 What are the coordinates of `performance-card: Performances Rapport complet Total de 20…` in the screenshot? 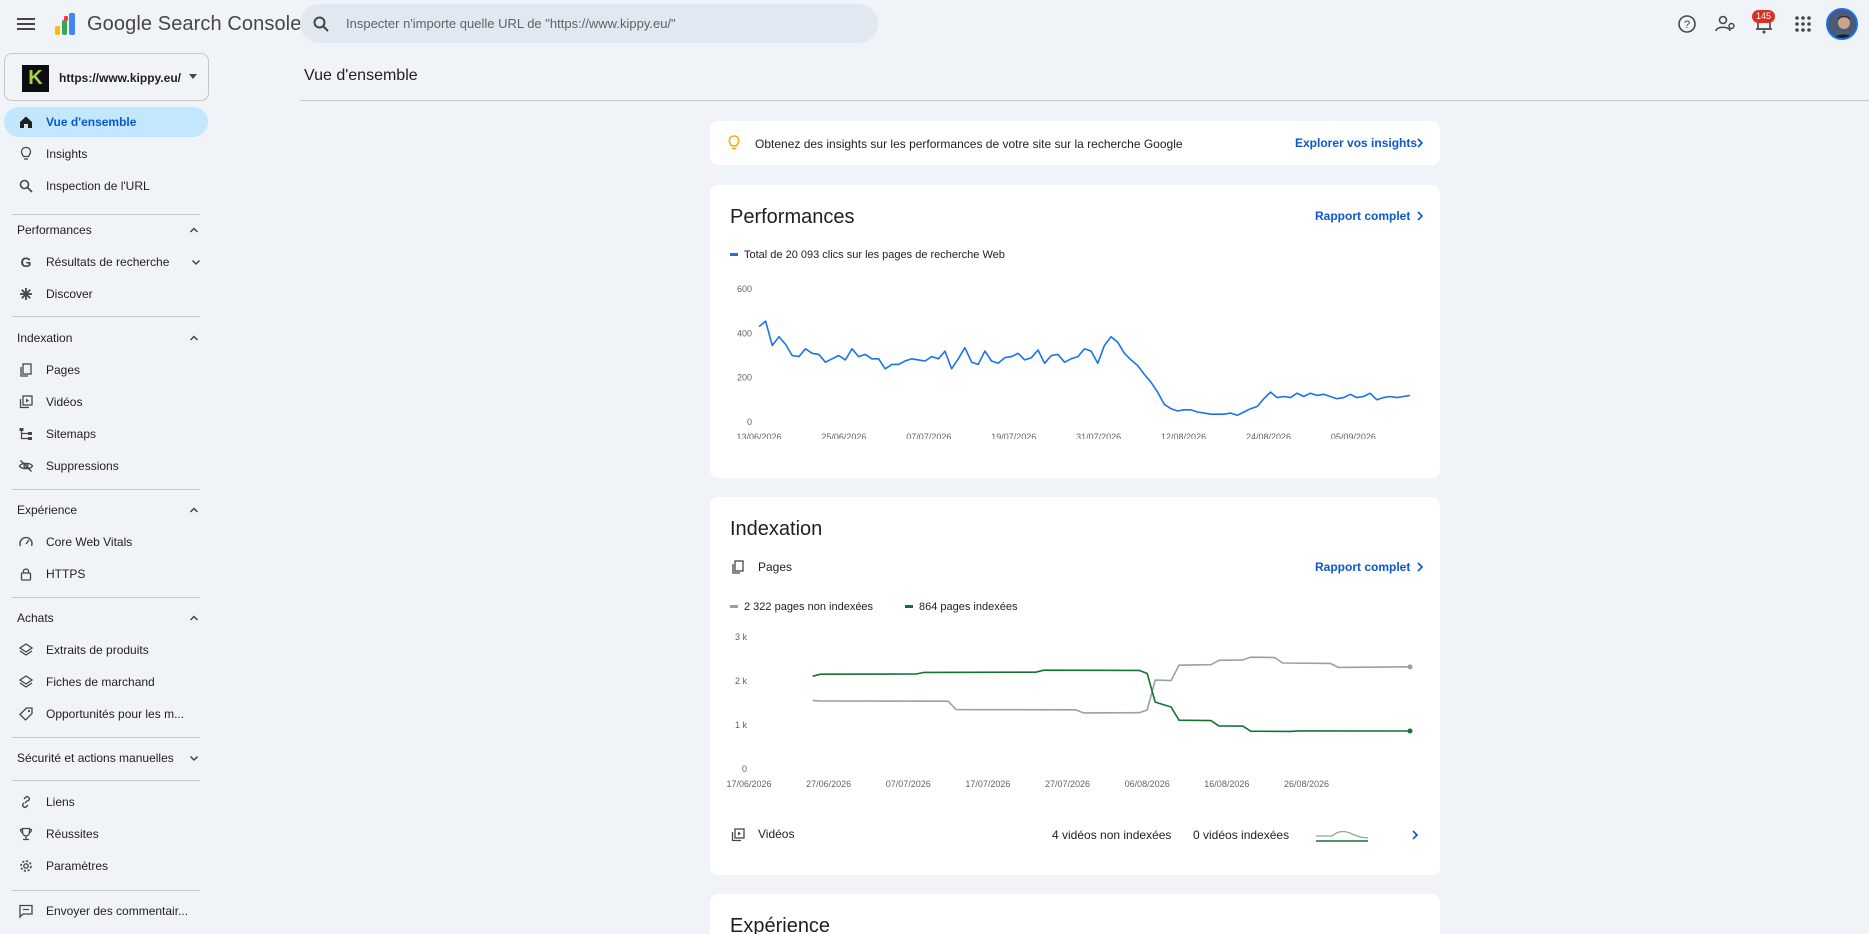 It's located at (1075, 331).